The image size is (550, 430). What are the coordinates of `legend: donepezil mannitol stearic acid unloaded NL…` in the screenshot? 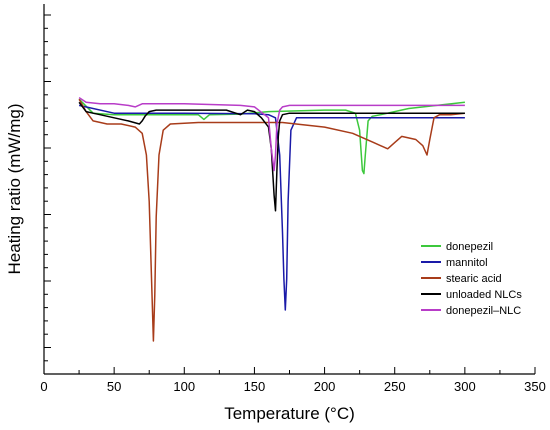 It's located at (471, 279).